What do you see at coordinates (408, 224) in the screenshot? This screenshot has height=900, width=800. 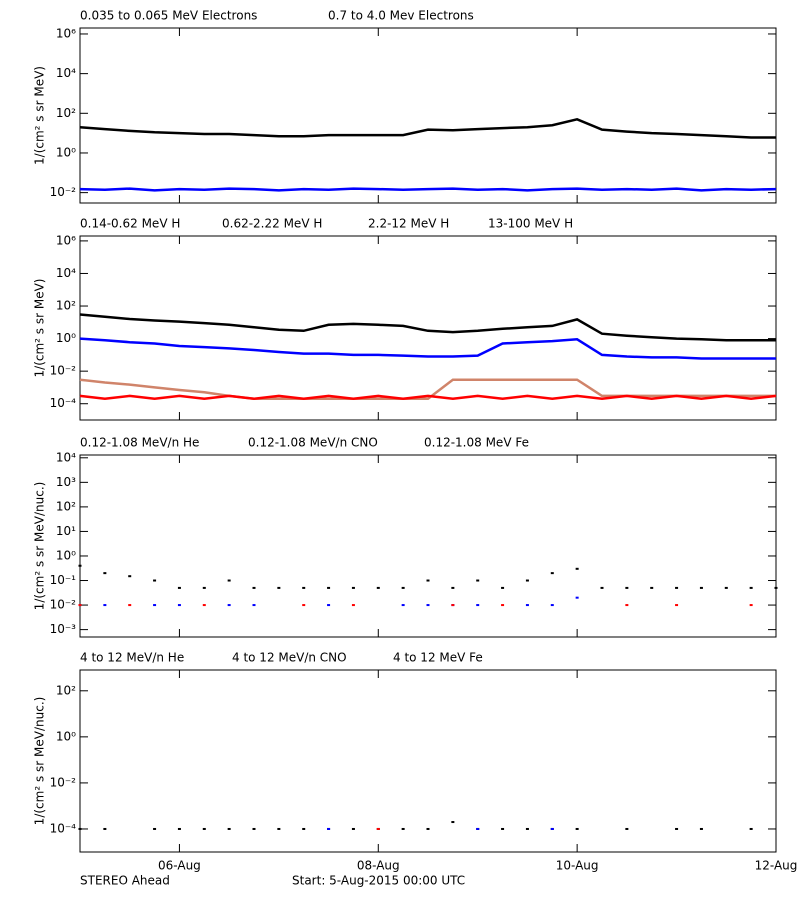 I see `legend-entry: 2.2-12 MeV H` at bounding box center [408, 224].